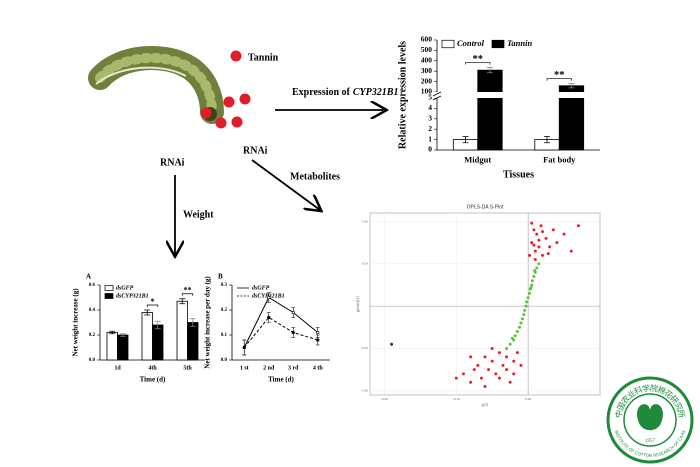 The width and height of the screenshot is (700, 467). I want to click on x-axis-label: p[1], so click(485, 404).